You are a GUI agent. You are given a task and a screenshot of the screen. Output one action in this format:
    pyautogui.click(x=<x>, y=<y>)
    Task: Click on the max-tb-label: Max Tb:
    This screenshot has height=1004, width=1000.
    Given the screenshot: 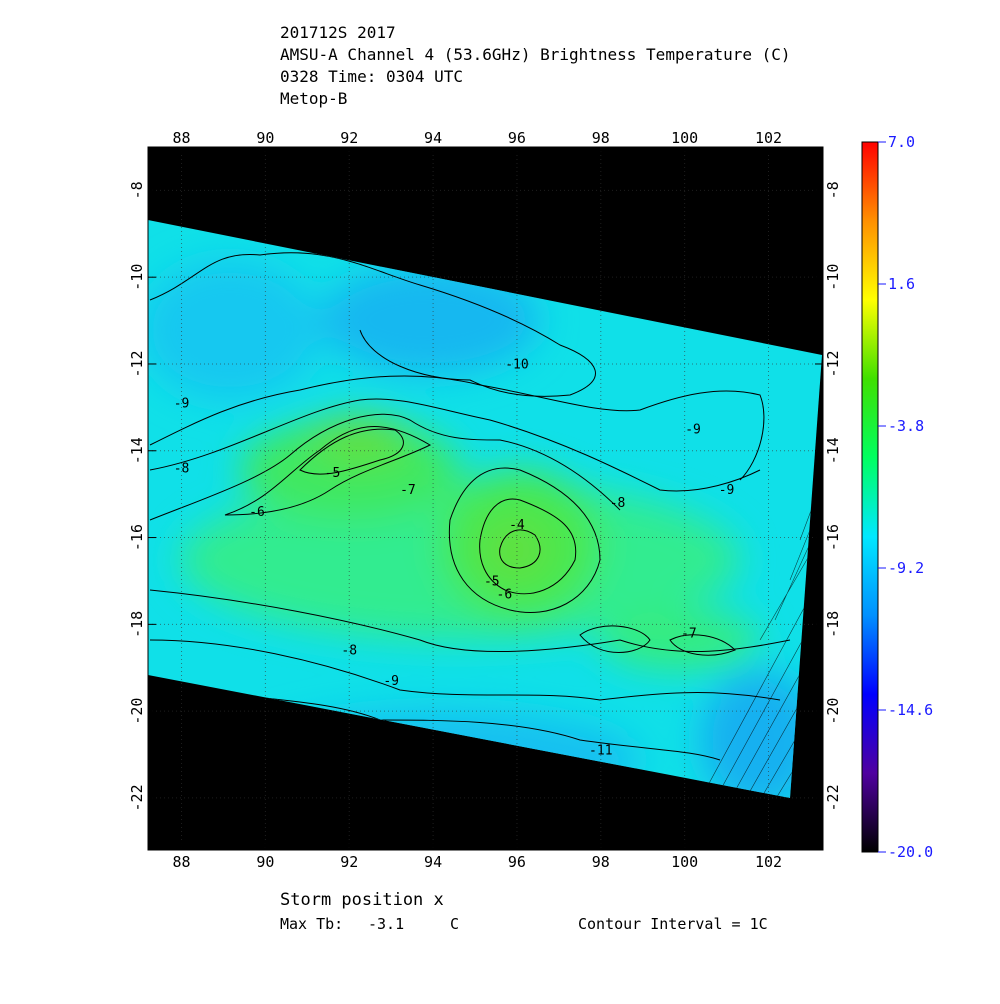 What is the action you would take?
    pyautogui.click(x=311, y=924)
    